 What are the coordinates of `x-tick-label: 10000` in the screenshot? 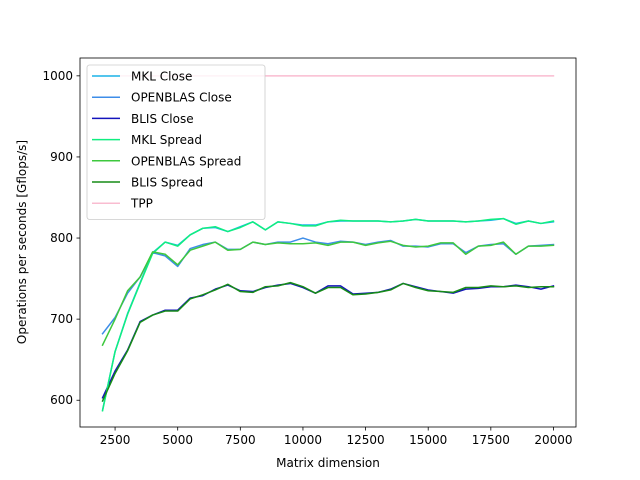 It's located at (303, 440).